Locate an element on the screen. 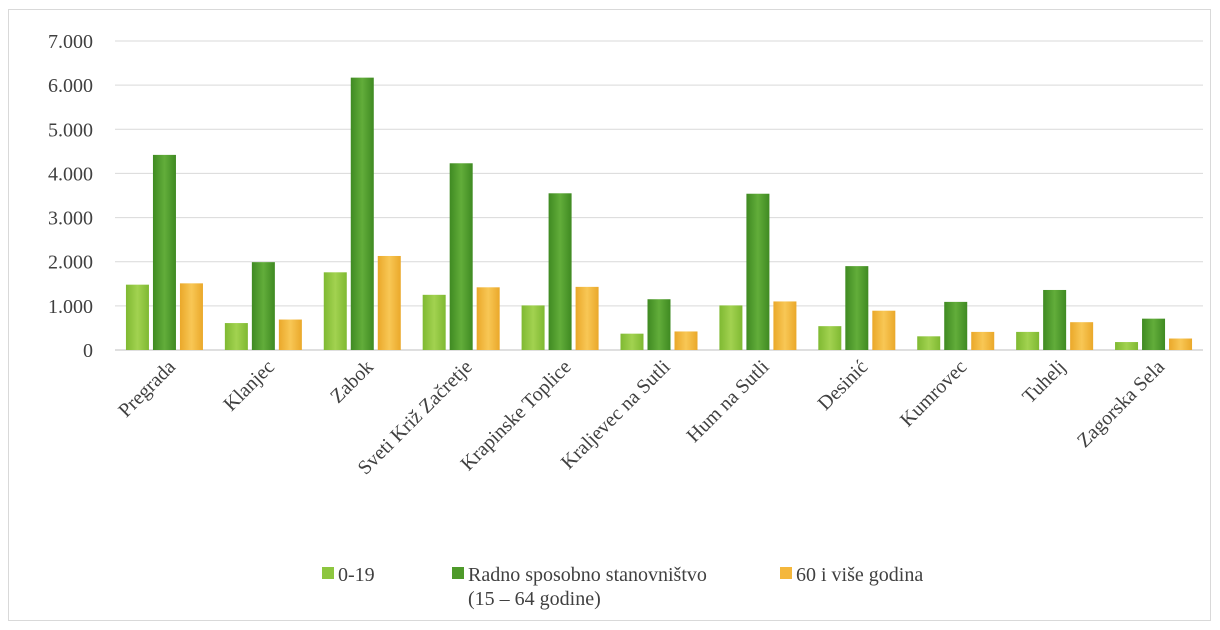  legend-label: 60 i više godina is located at coordinates (860, 575).